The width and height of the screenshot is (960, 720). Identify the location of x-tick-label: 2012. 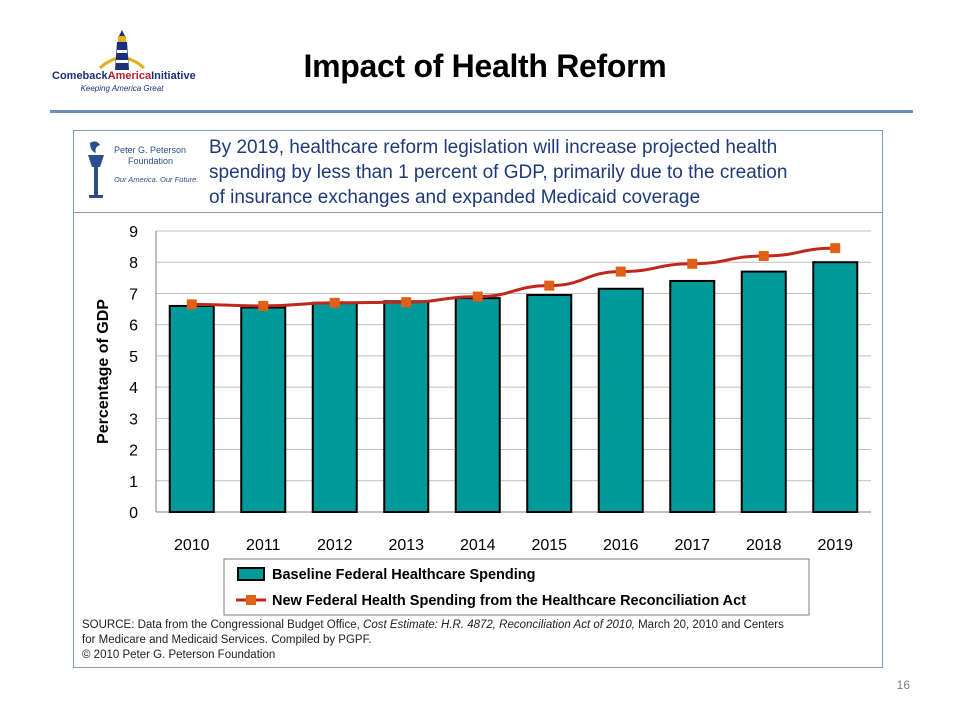
(335, 545).